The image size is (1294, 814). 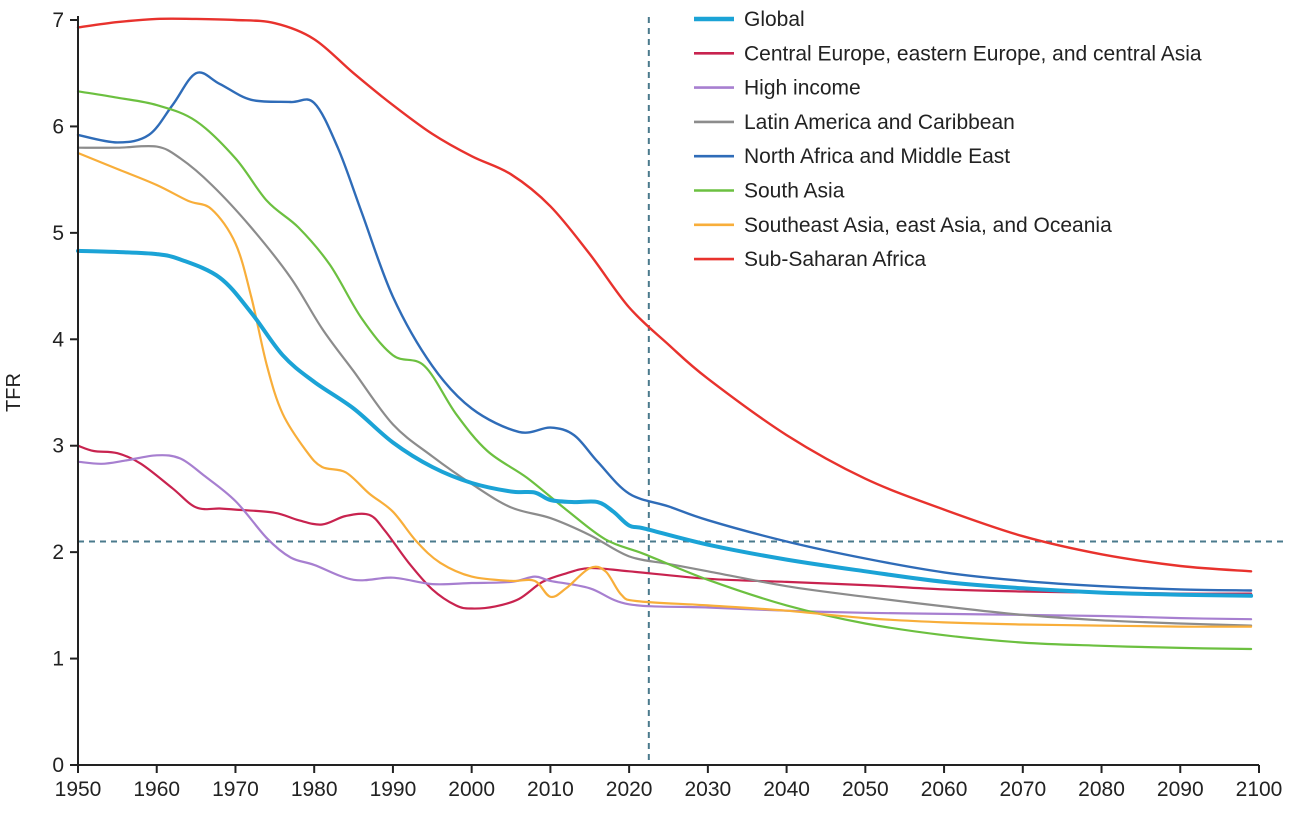 What do you see at coordinates (708, 789) in the screenshot?
I see `x-tick-label: 2030` at bounding box center [708, 789].